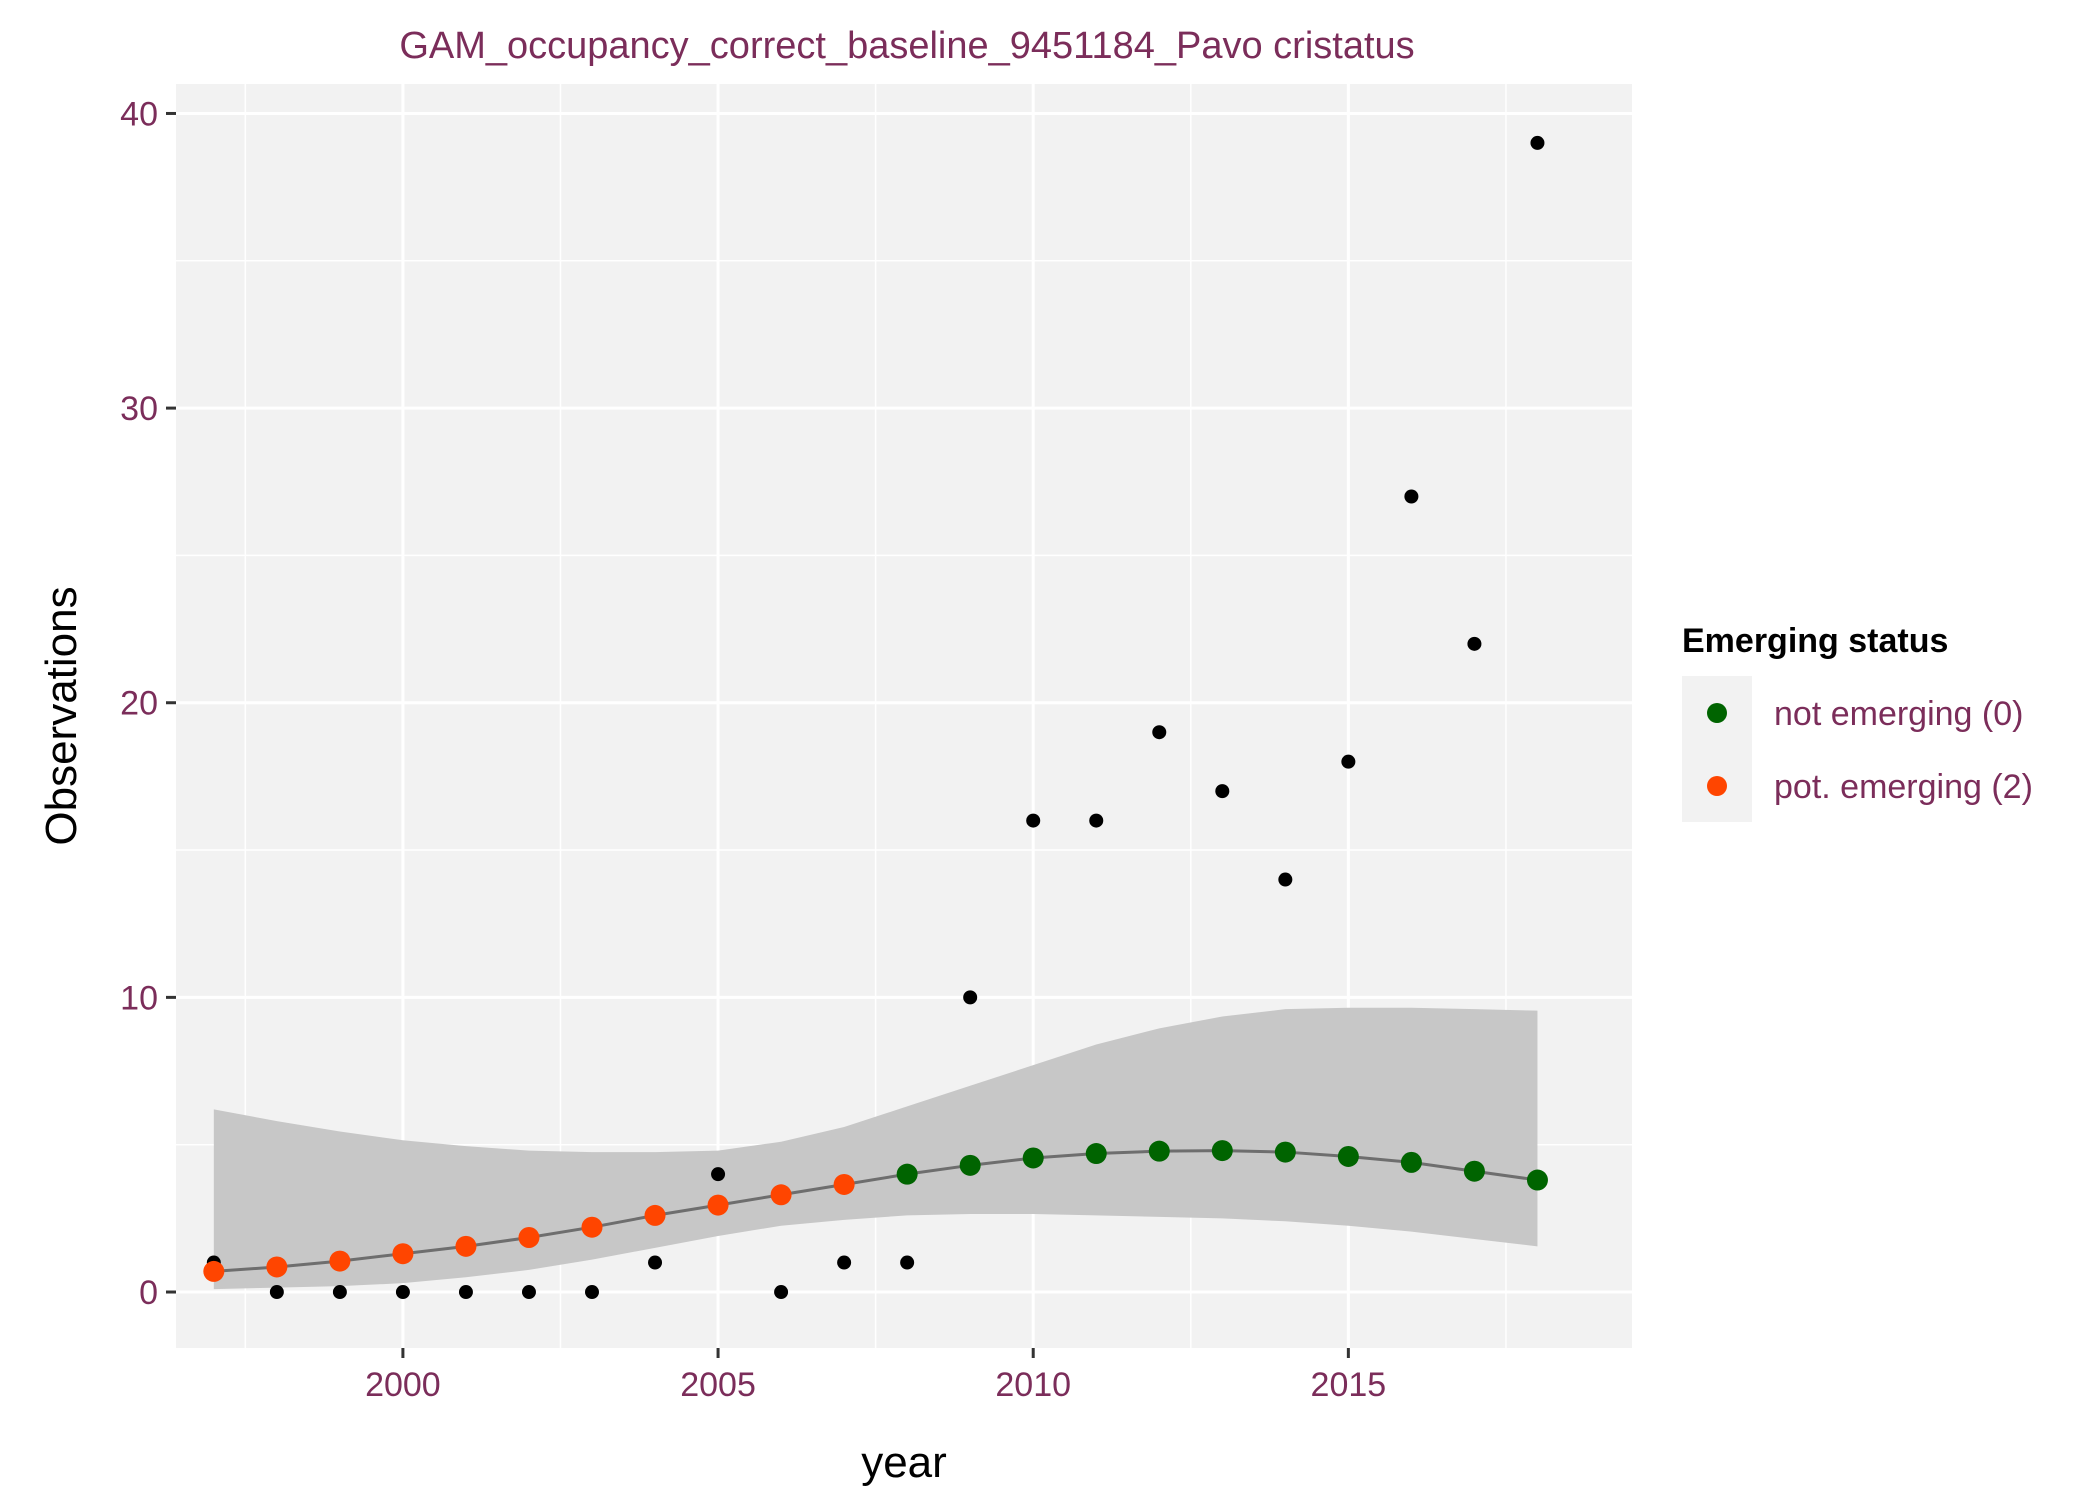  What do you see at coordinates (1898, 714) in the screenshot?
I see `legend-label-not-emerging: not emerging (0)` at bounding box center [1898, 714].